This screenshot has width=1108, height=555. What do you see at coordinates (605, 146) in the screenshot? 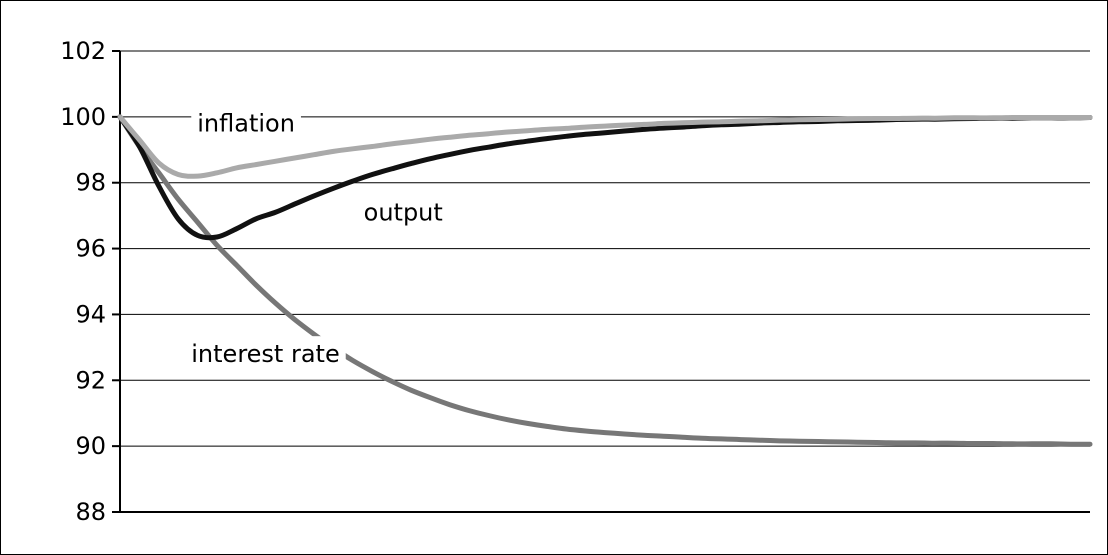
I see `series-line-inflation` at bounding box center [605, 146].